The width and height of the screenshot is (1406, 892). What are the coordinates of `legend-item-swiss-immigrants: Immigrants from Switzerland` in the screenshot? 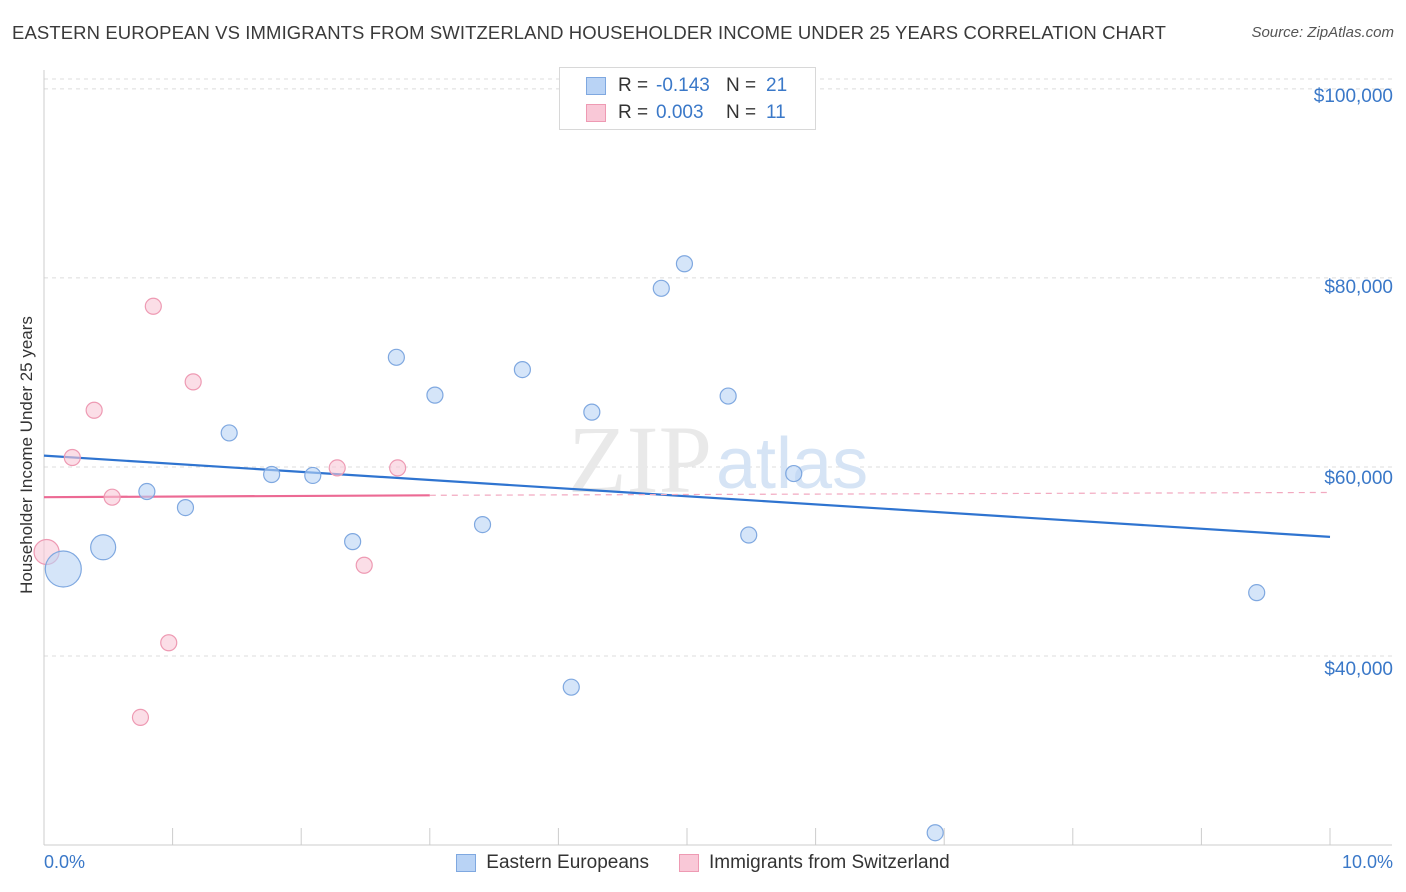 It's located at (814, 863).